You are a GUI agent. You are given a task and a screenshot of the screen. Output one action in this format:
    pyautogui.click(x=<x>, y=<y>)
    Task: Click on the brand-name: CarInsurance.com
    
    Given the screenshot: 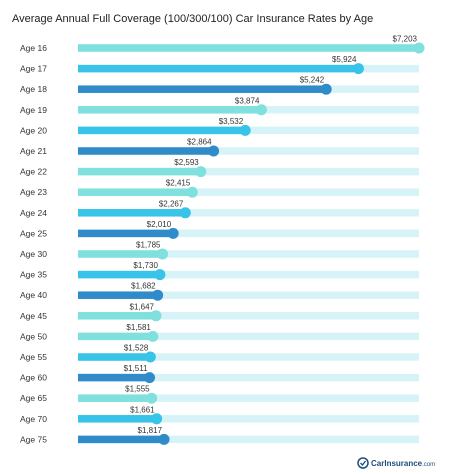 What is the action you would take?
    pyautogui.click(x=403, y=463)
    